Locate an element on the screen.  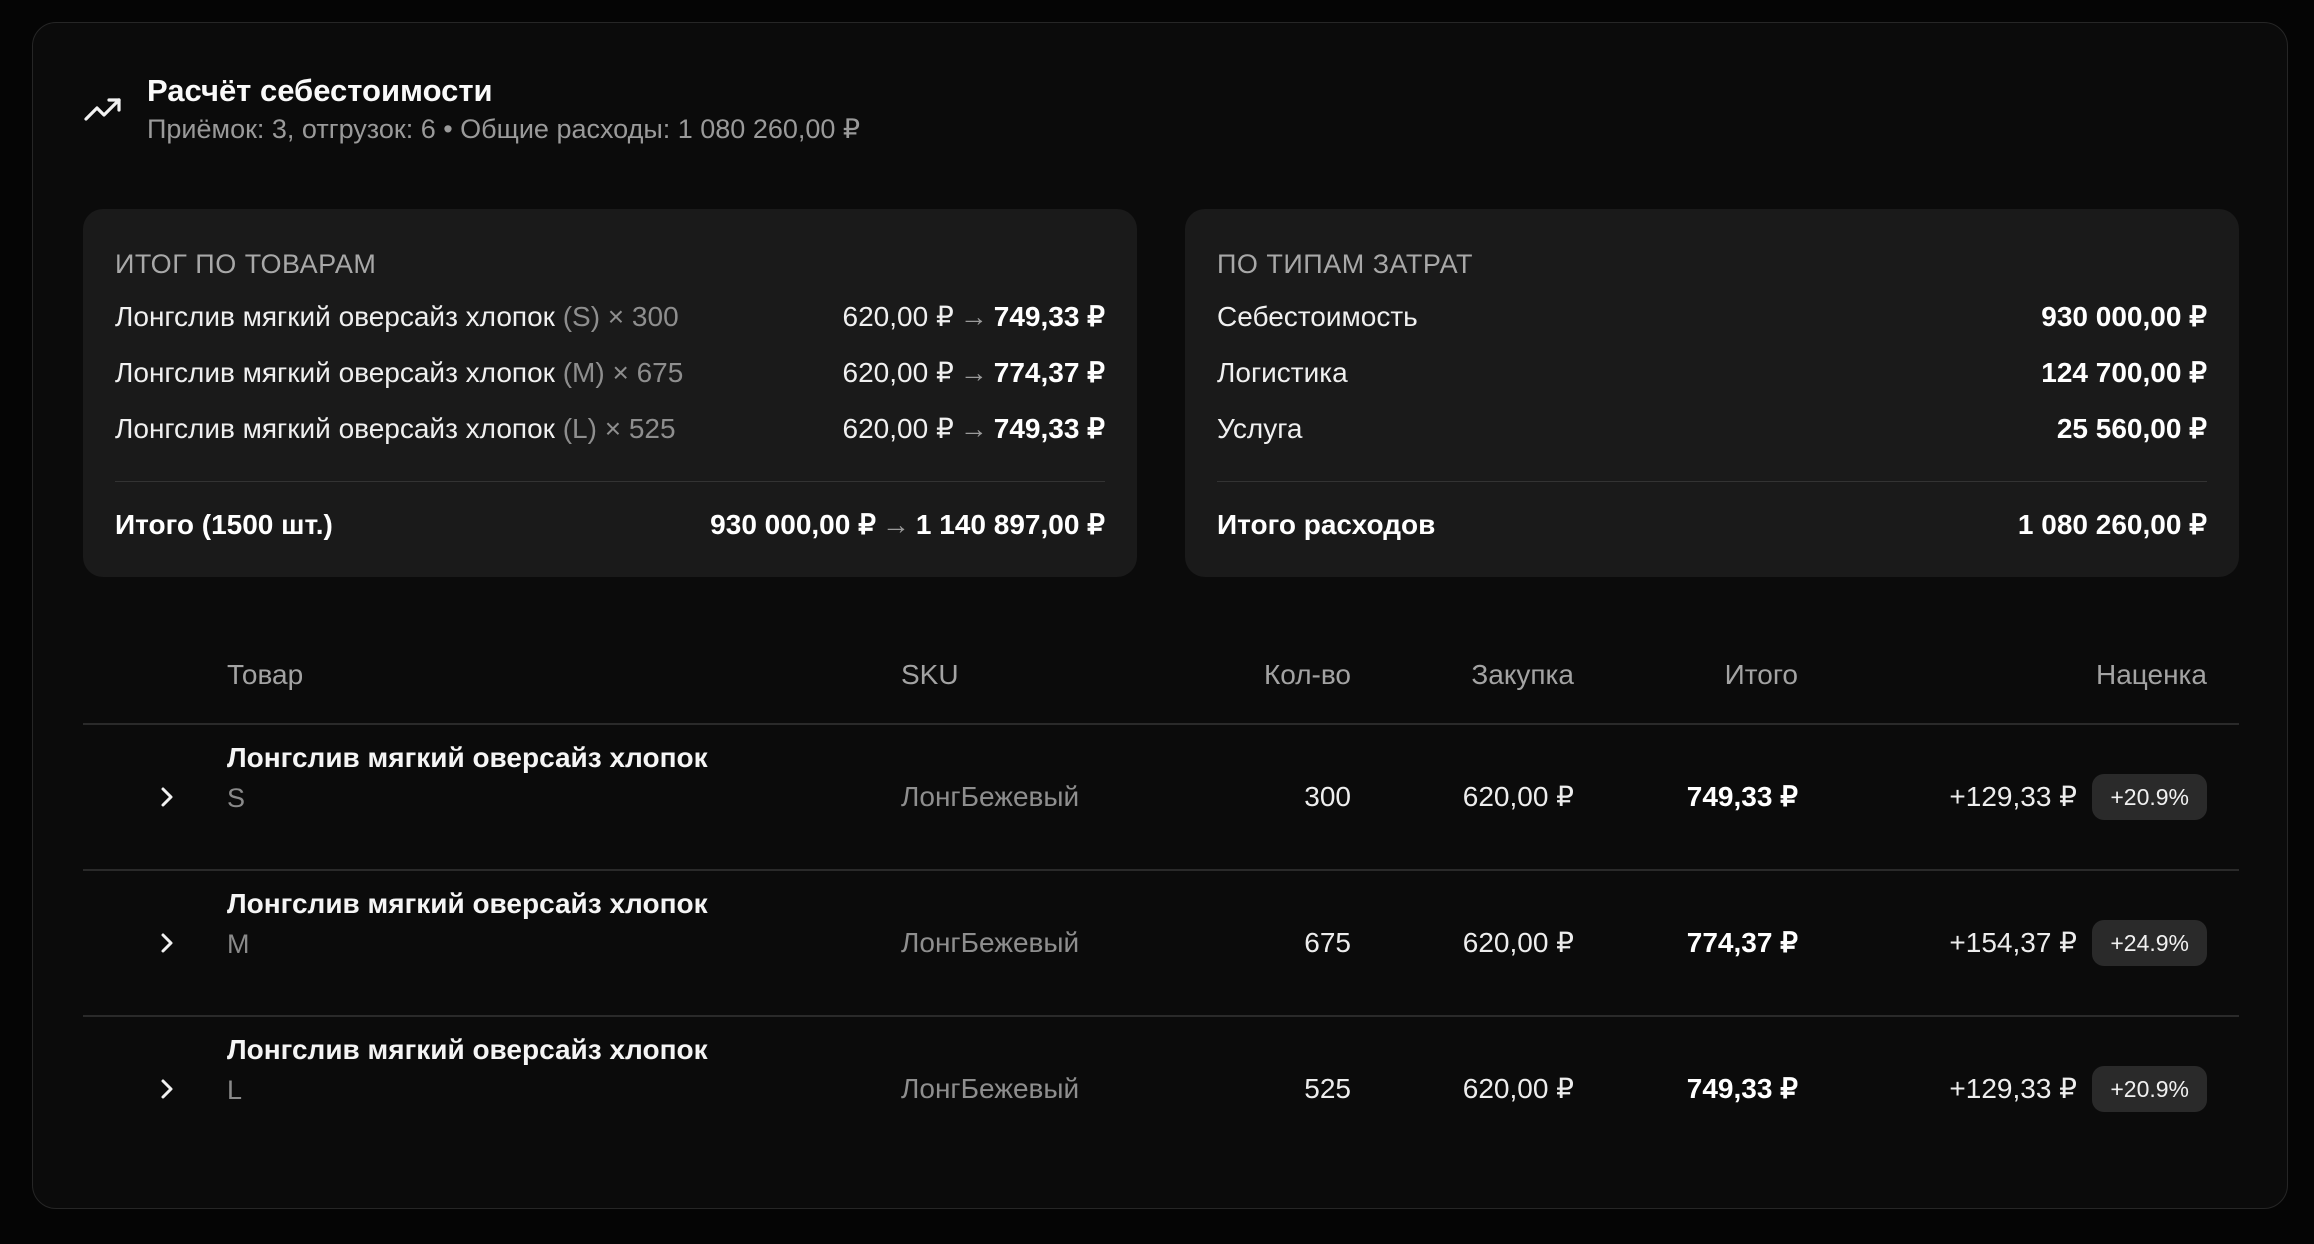
cost-type-label: Логистика is located at coordinates (1282, 372).